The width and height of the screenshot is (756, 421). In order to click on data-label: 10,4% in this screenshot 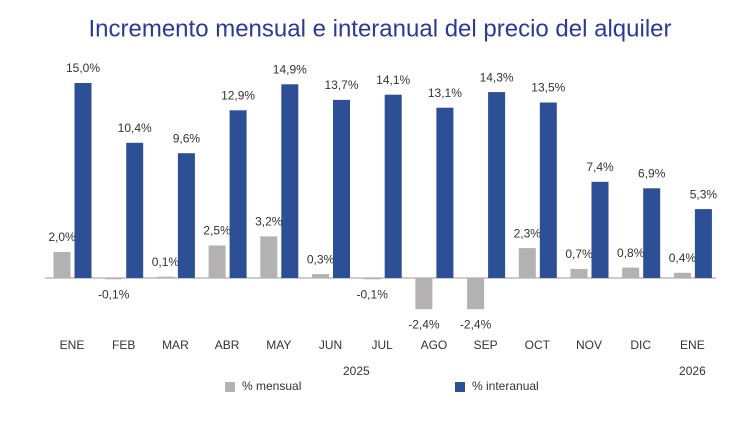, I will do `click(135, 128)`.